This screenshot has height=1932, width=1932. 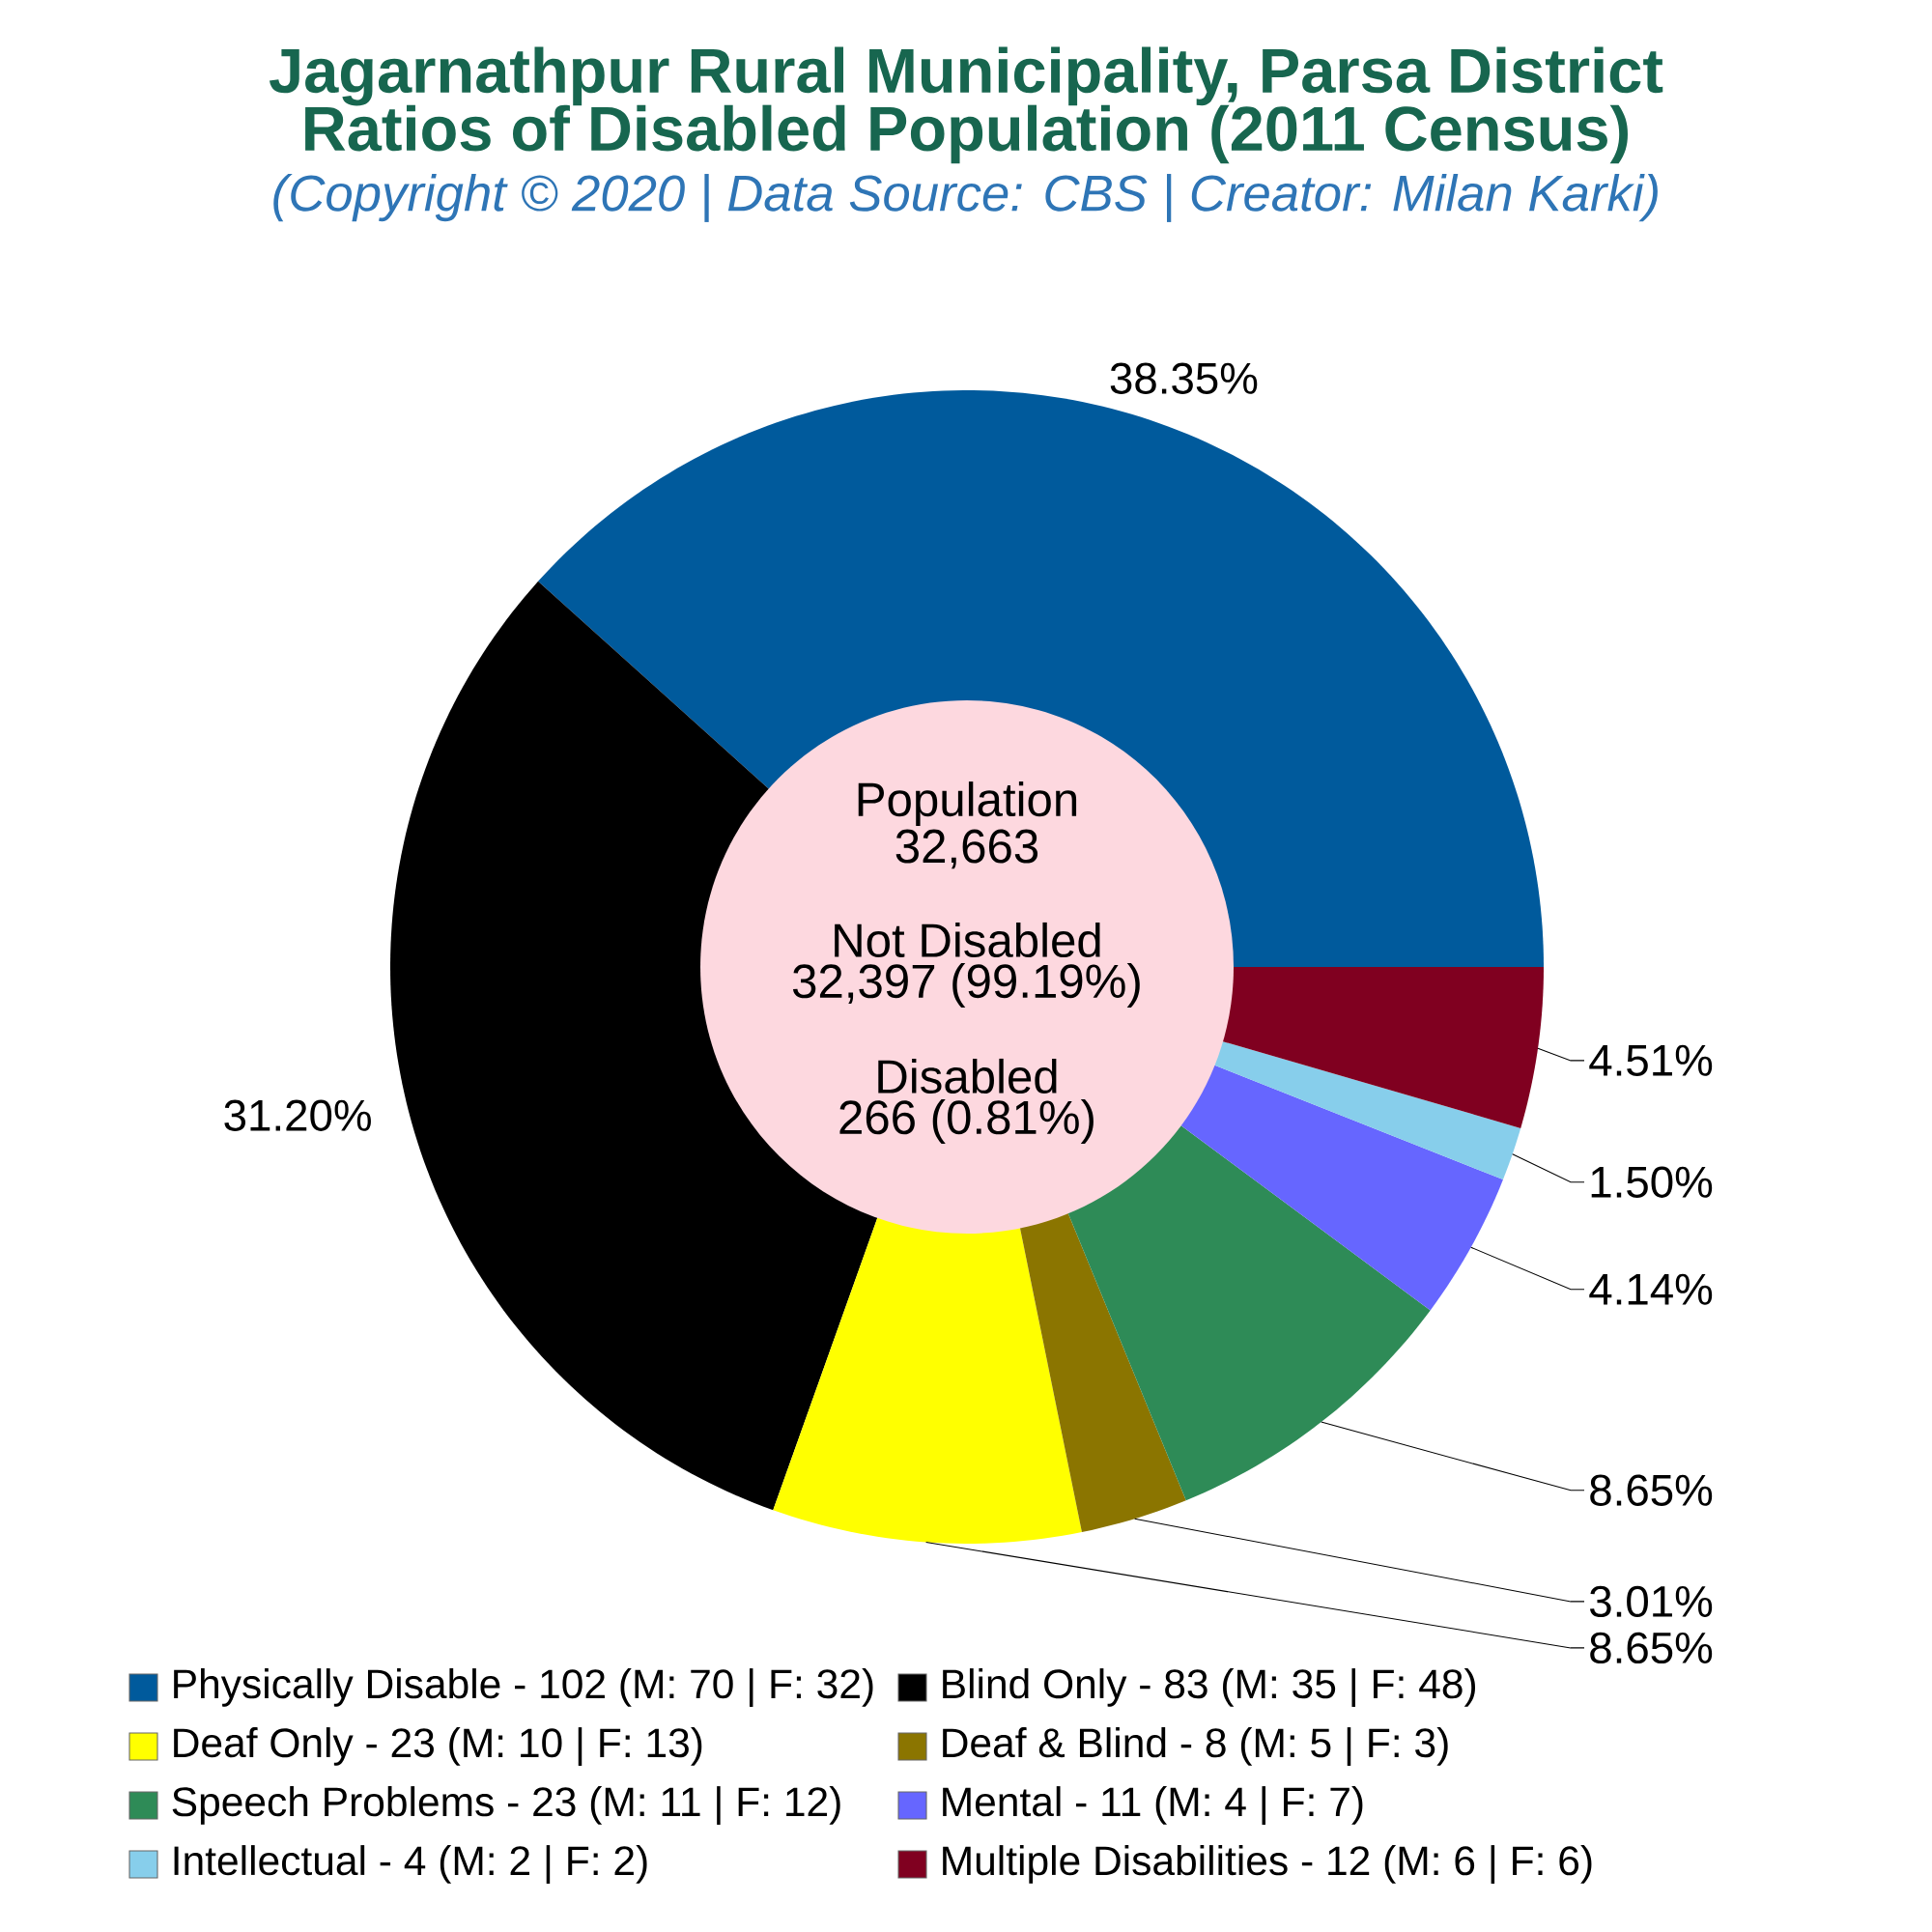 I want to click on legend-label: Speech Problems - 23 (M: 11 | F: 12), so click(x=506, y=1805).